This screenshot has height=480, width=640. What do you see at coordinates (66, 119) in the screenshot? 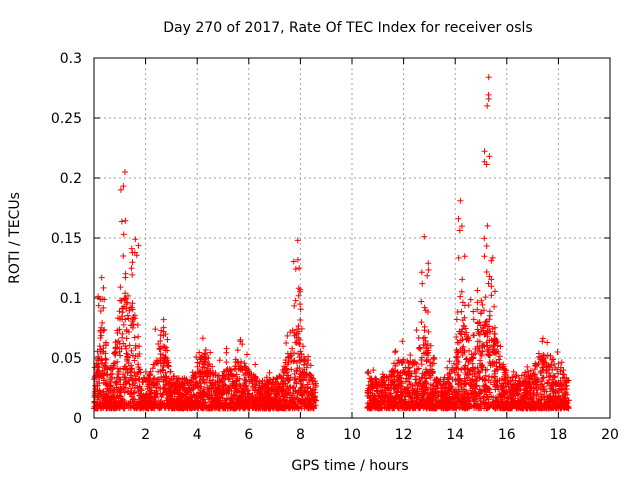
I see `y-tick-label: 0.25` at bounding box center [66, 119].